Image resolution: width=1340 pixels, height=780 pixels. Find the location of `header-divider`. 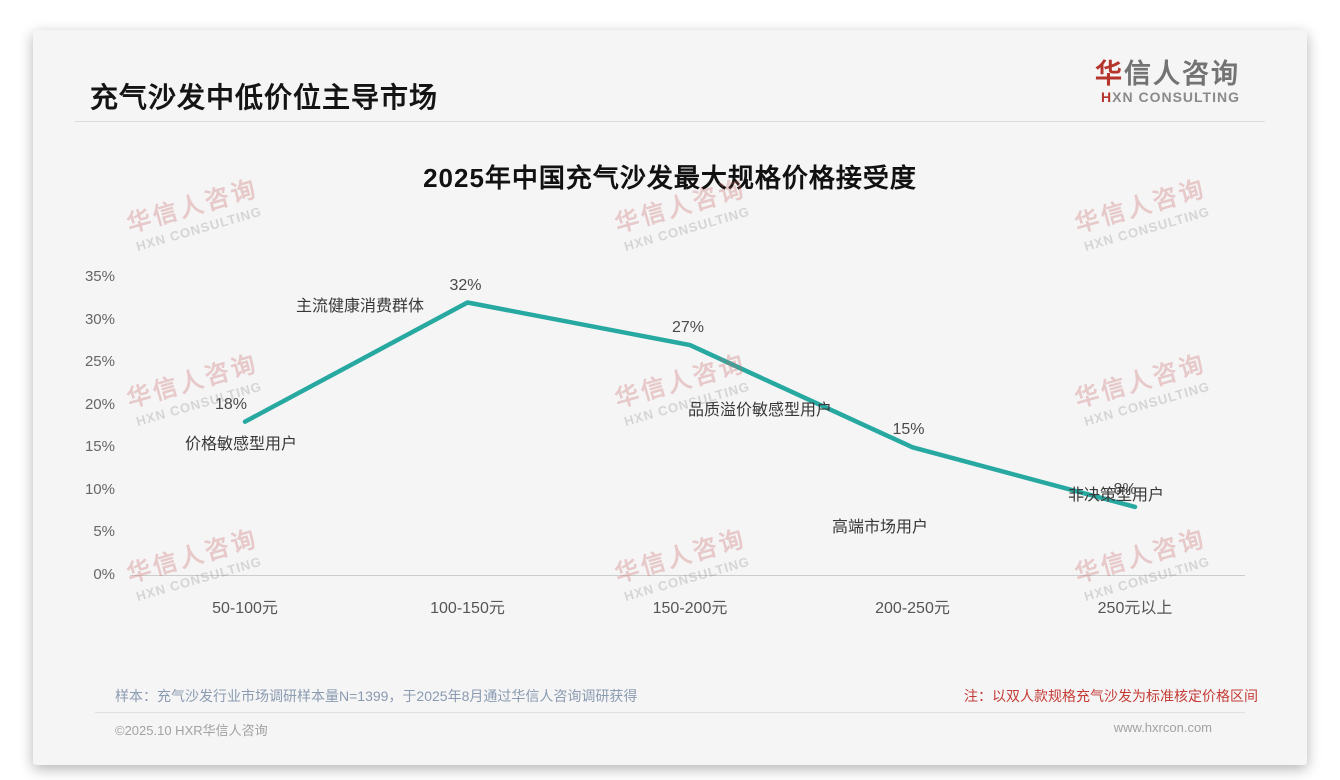

header-divider is located at coordinates (670, 121).